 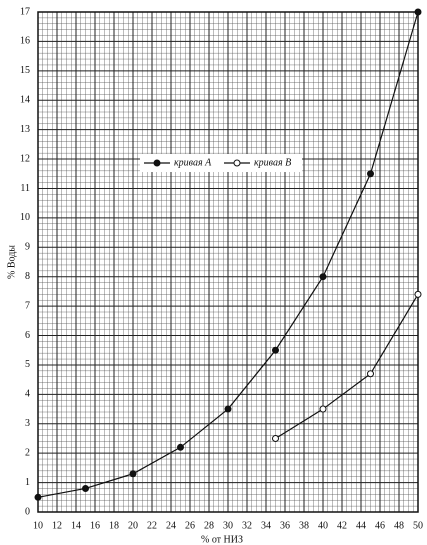 I want to click on y-tick-label: 9, so click(x=27, y=247).